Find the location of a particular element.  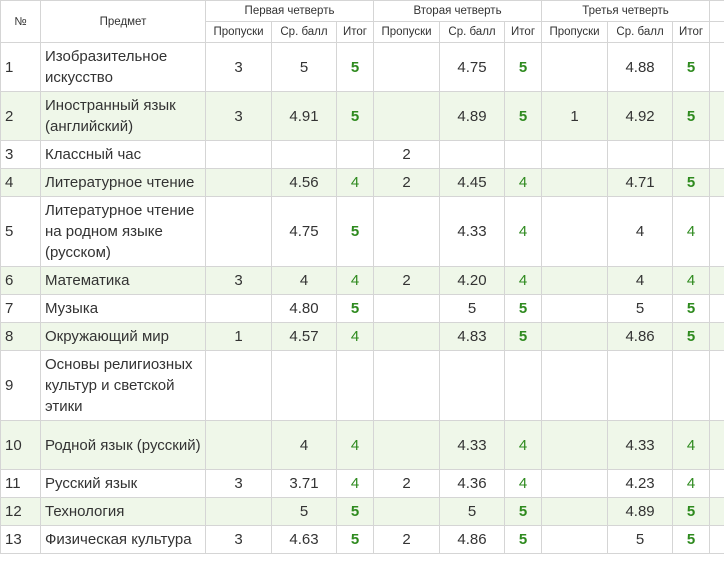

table-row: 3 Классный час 2 is located at coordinates (362, 154).